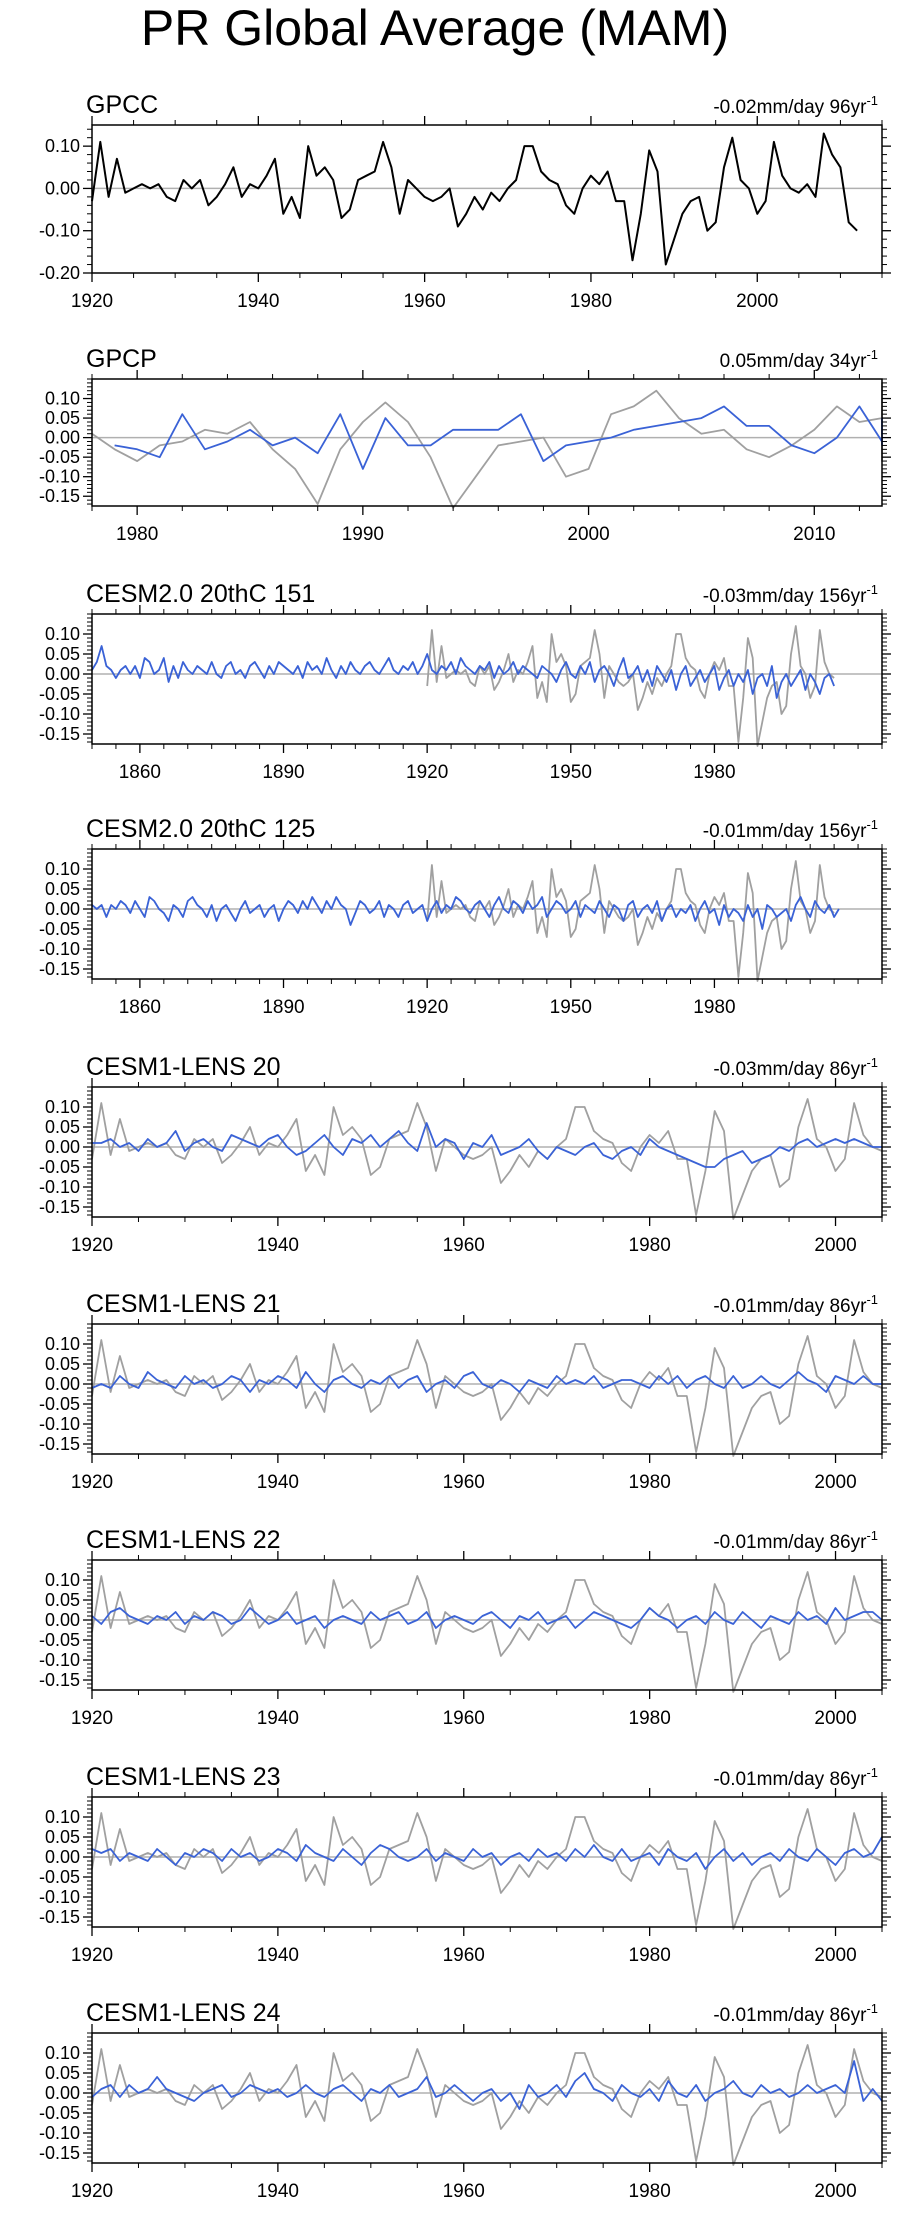 The image size is (905, 2219). I want to click on panel-title: CESM1-LENS 22, so click(183, 1540).